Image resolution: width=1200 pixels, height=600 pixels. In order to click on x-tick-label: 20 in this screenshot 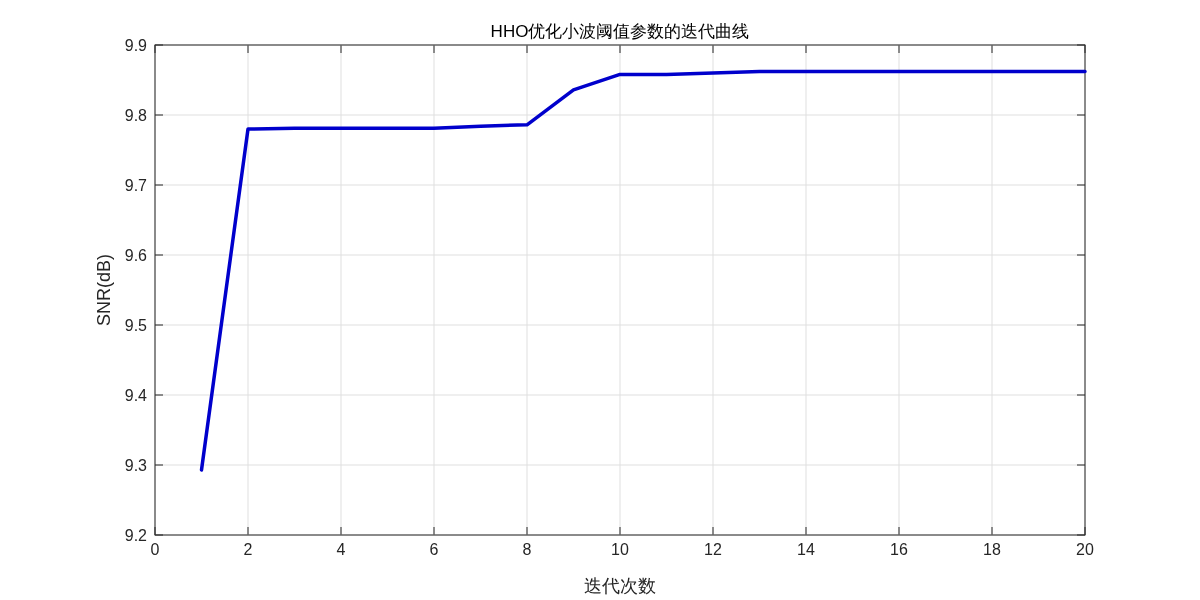, I will do `click(1085, 549)`.